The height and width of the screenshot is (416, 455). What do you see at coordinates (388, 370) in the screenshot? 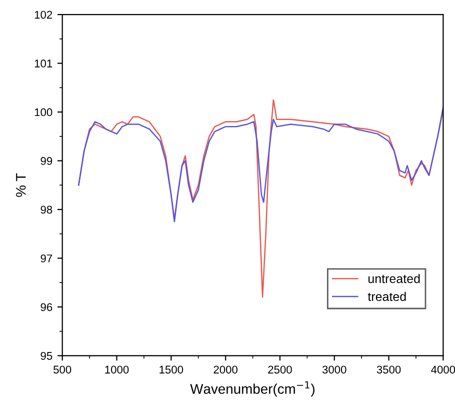
I see `x-tick-label: 3500` at bounding box center [388, 370].